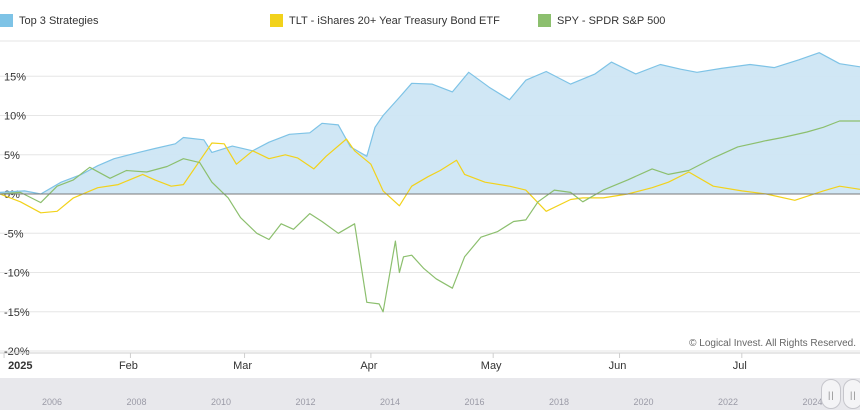 This screenshot has width=860, height=410. I want to click on y-tick-label: -5%, so click(14, 234).